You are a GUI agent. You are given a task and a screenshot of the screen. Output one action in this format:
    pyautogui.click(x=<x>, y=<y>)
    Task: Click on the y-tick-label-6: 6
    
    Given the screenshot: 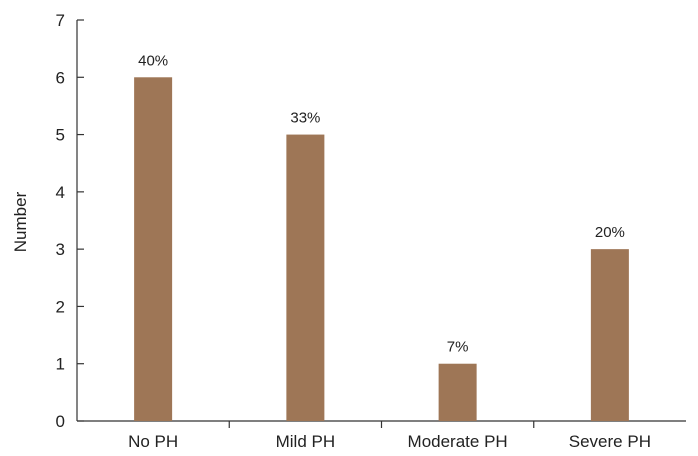 What is the action you would take?
    pyautogui.click(x=60, y=77)
    